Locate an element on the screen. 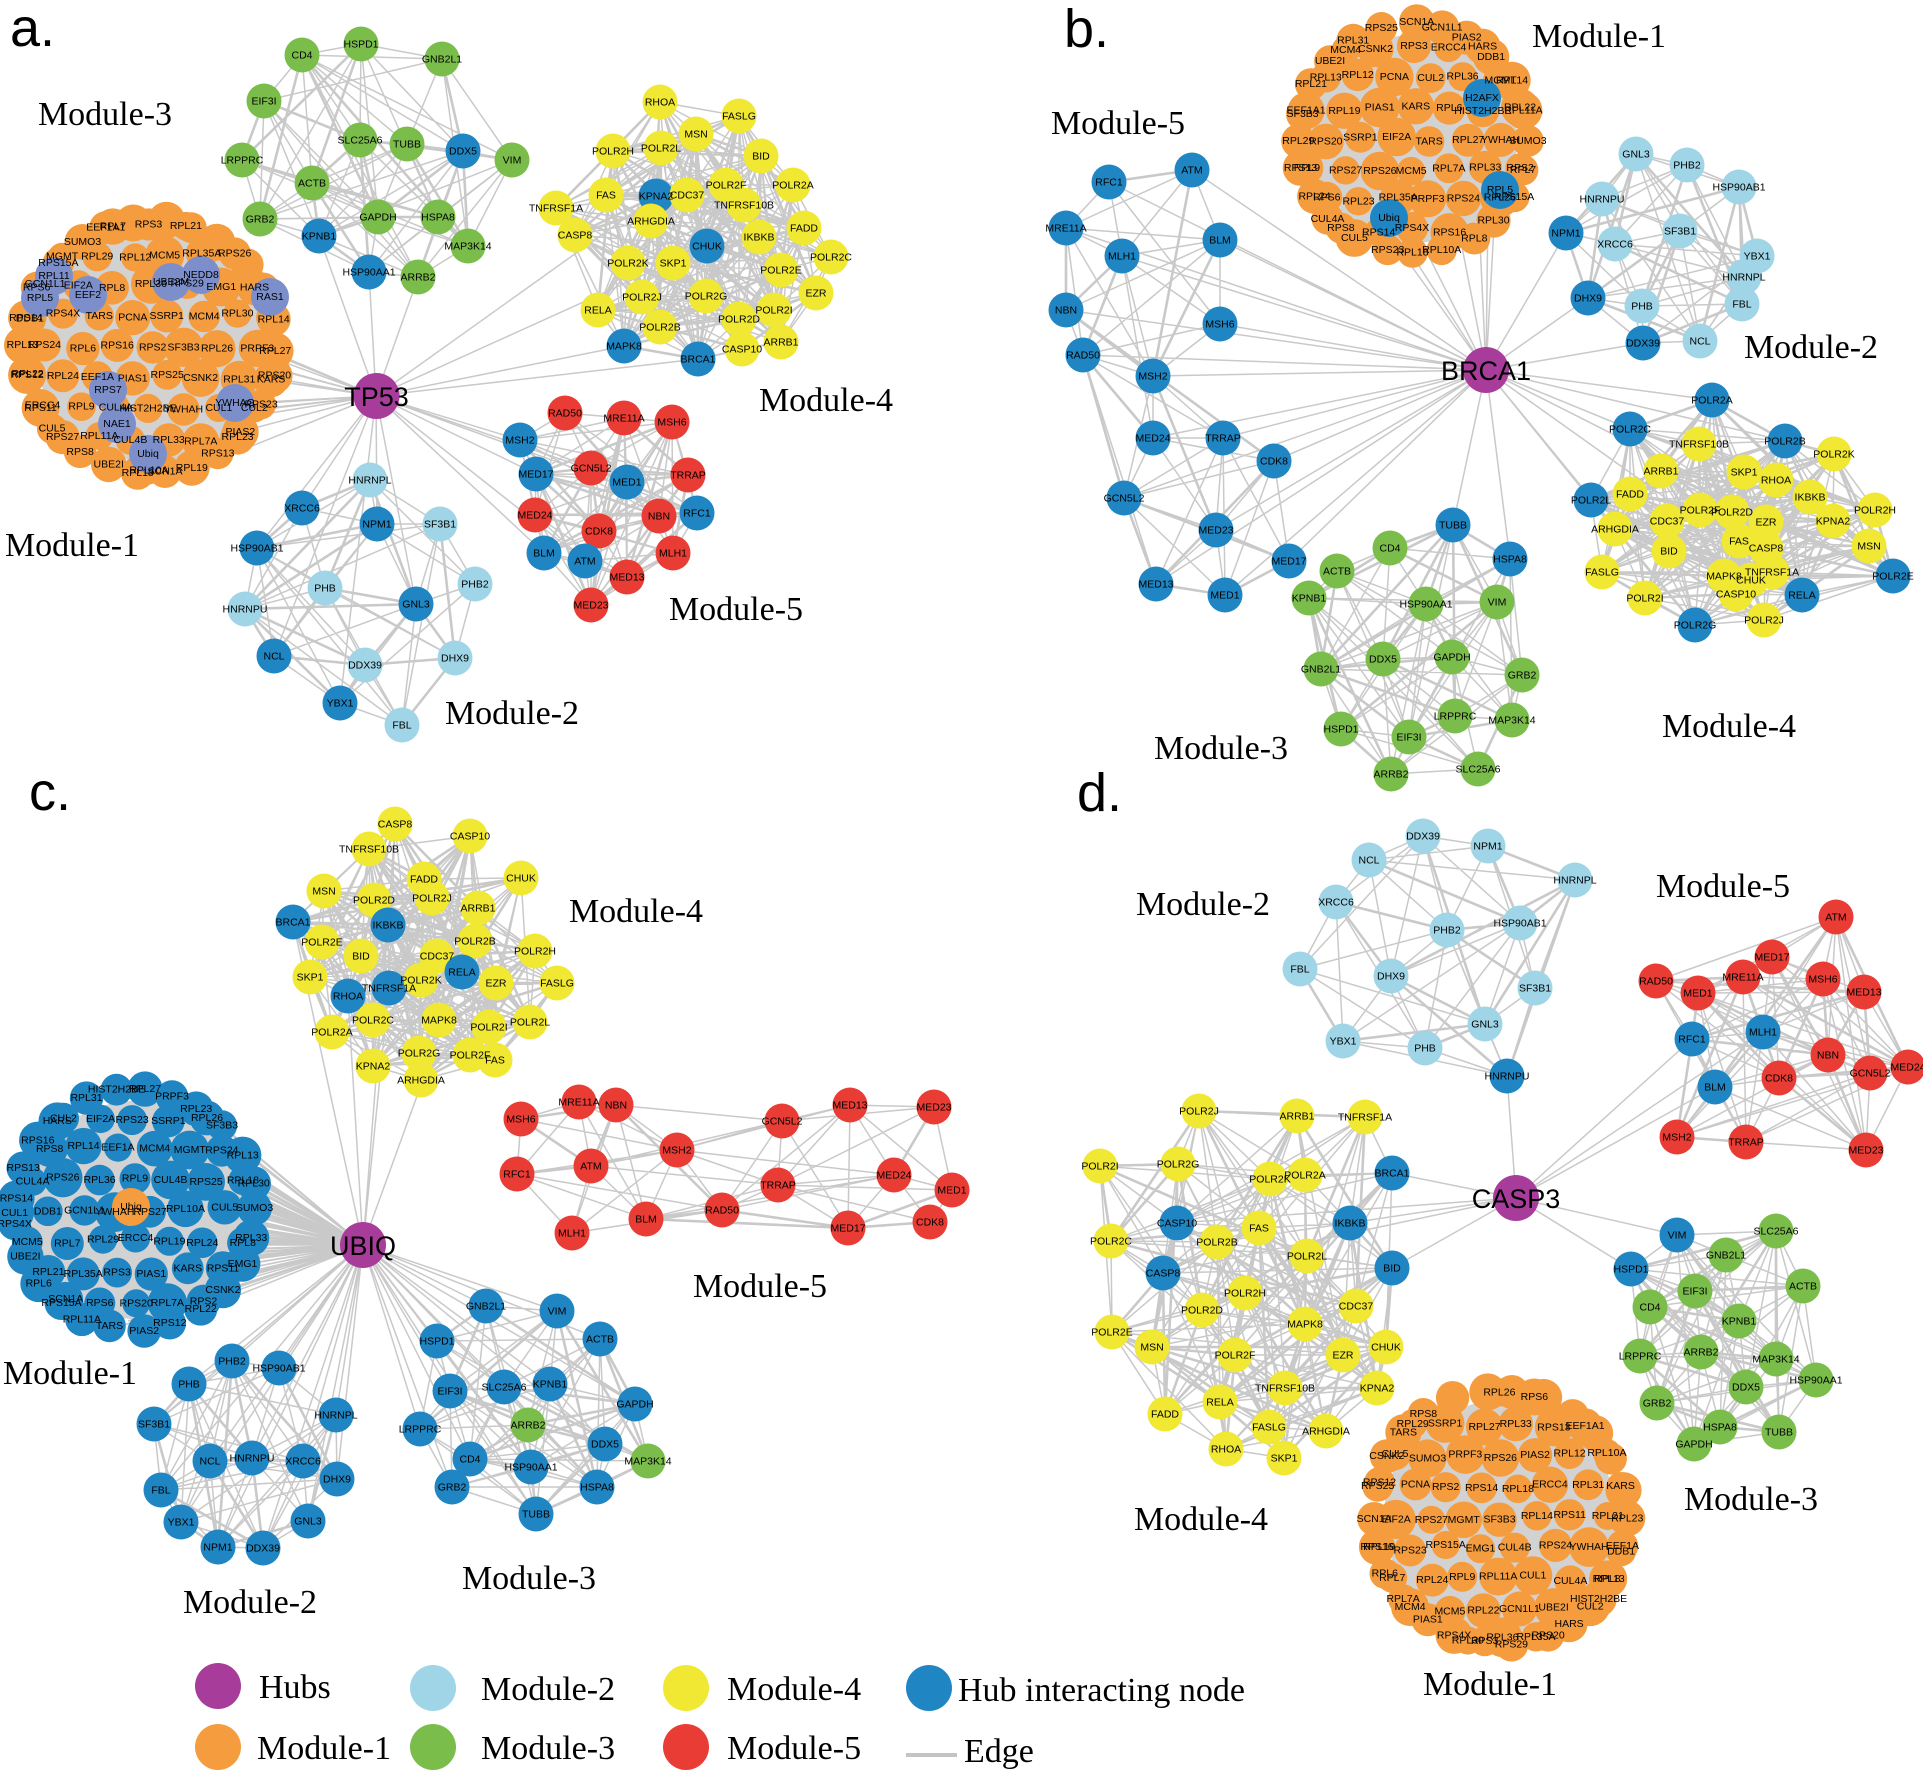 The height and width of the screenshot is (1780, 1923). svg-text: RPS8 is located at coordinates (80, 452).